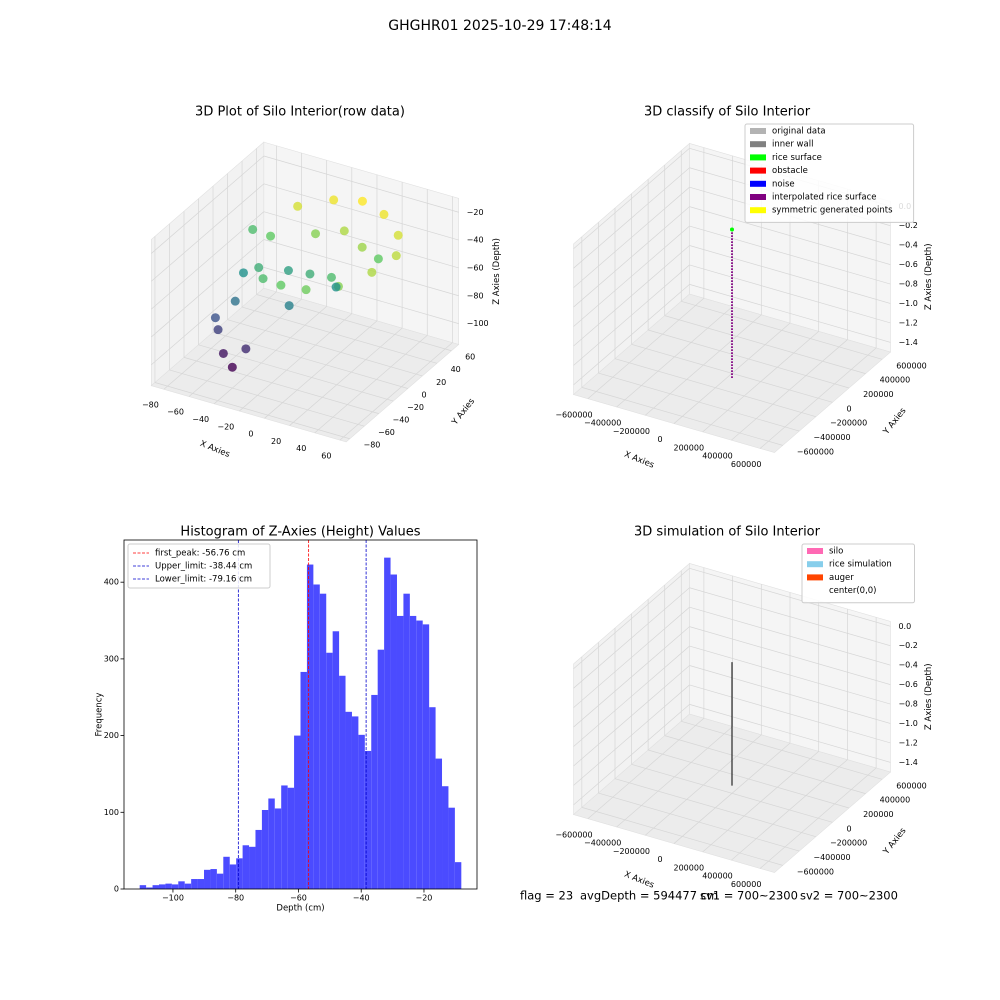 Image resolution: width=1000 pixels, height=1000 pixels. I want to click on z-tick-label: −1.4, so click(907, 762).